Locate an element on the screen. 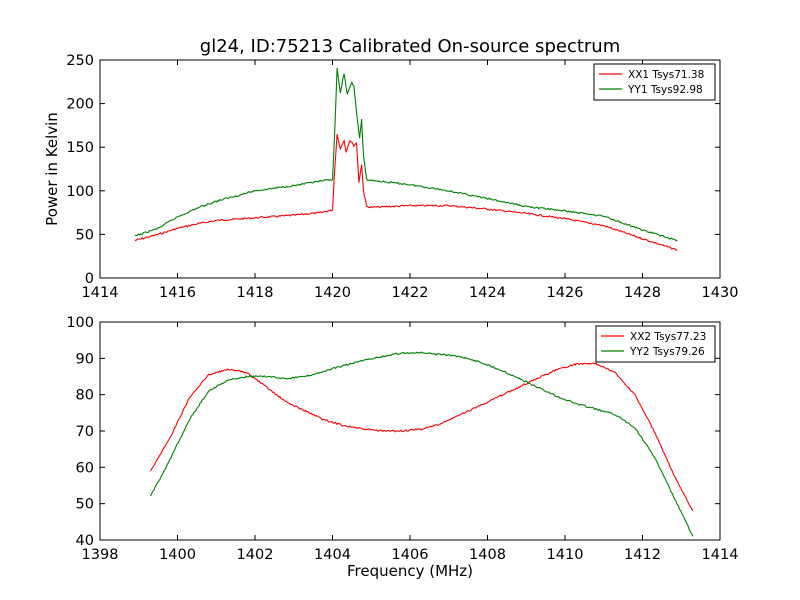 The height and width of the screenshot is (600, 800). legend: XX1 Tsys71.38 YY1 Tsys92.98 is located at coordinates (654, 82).